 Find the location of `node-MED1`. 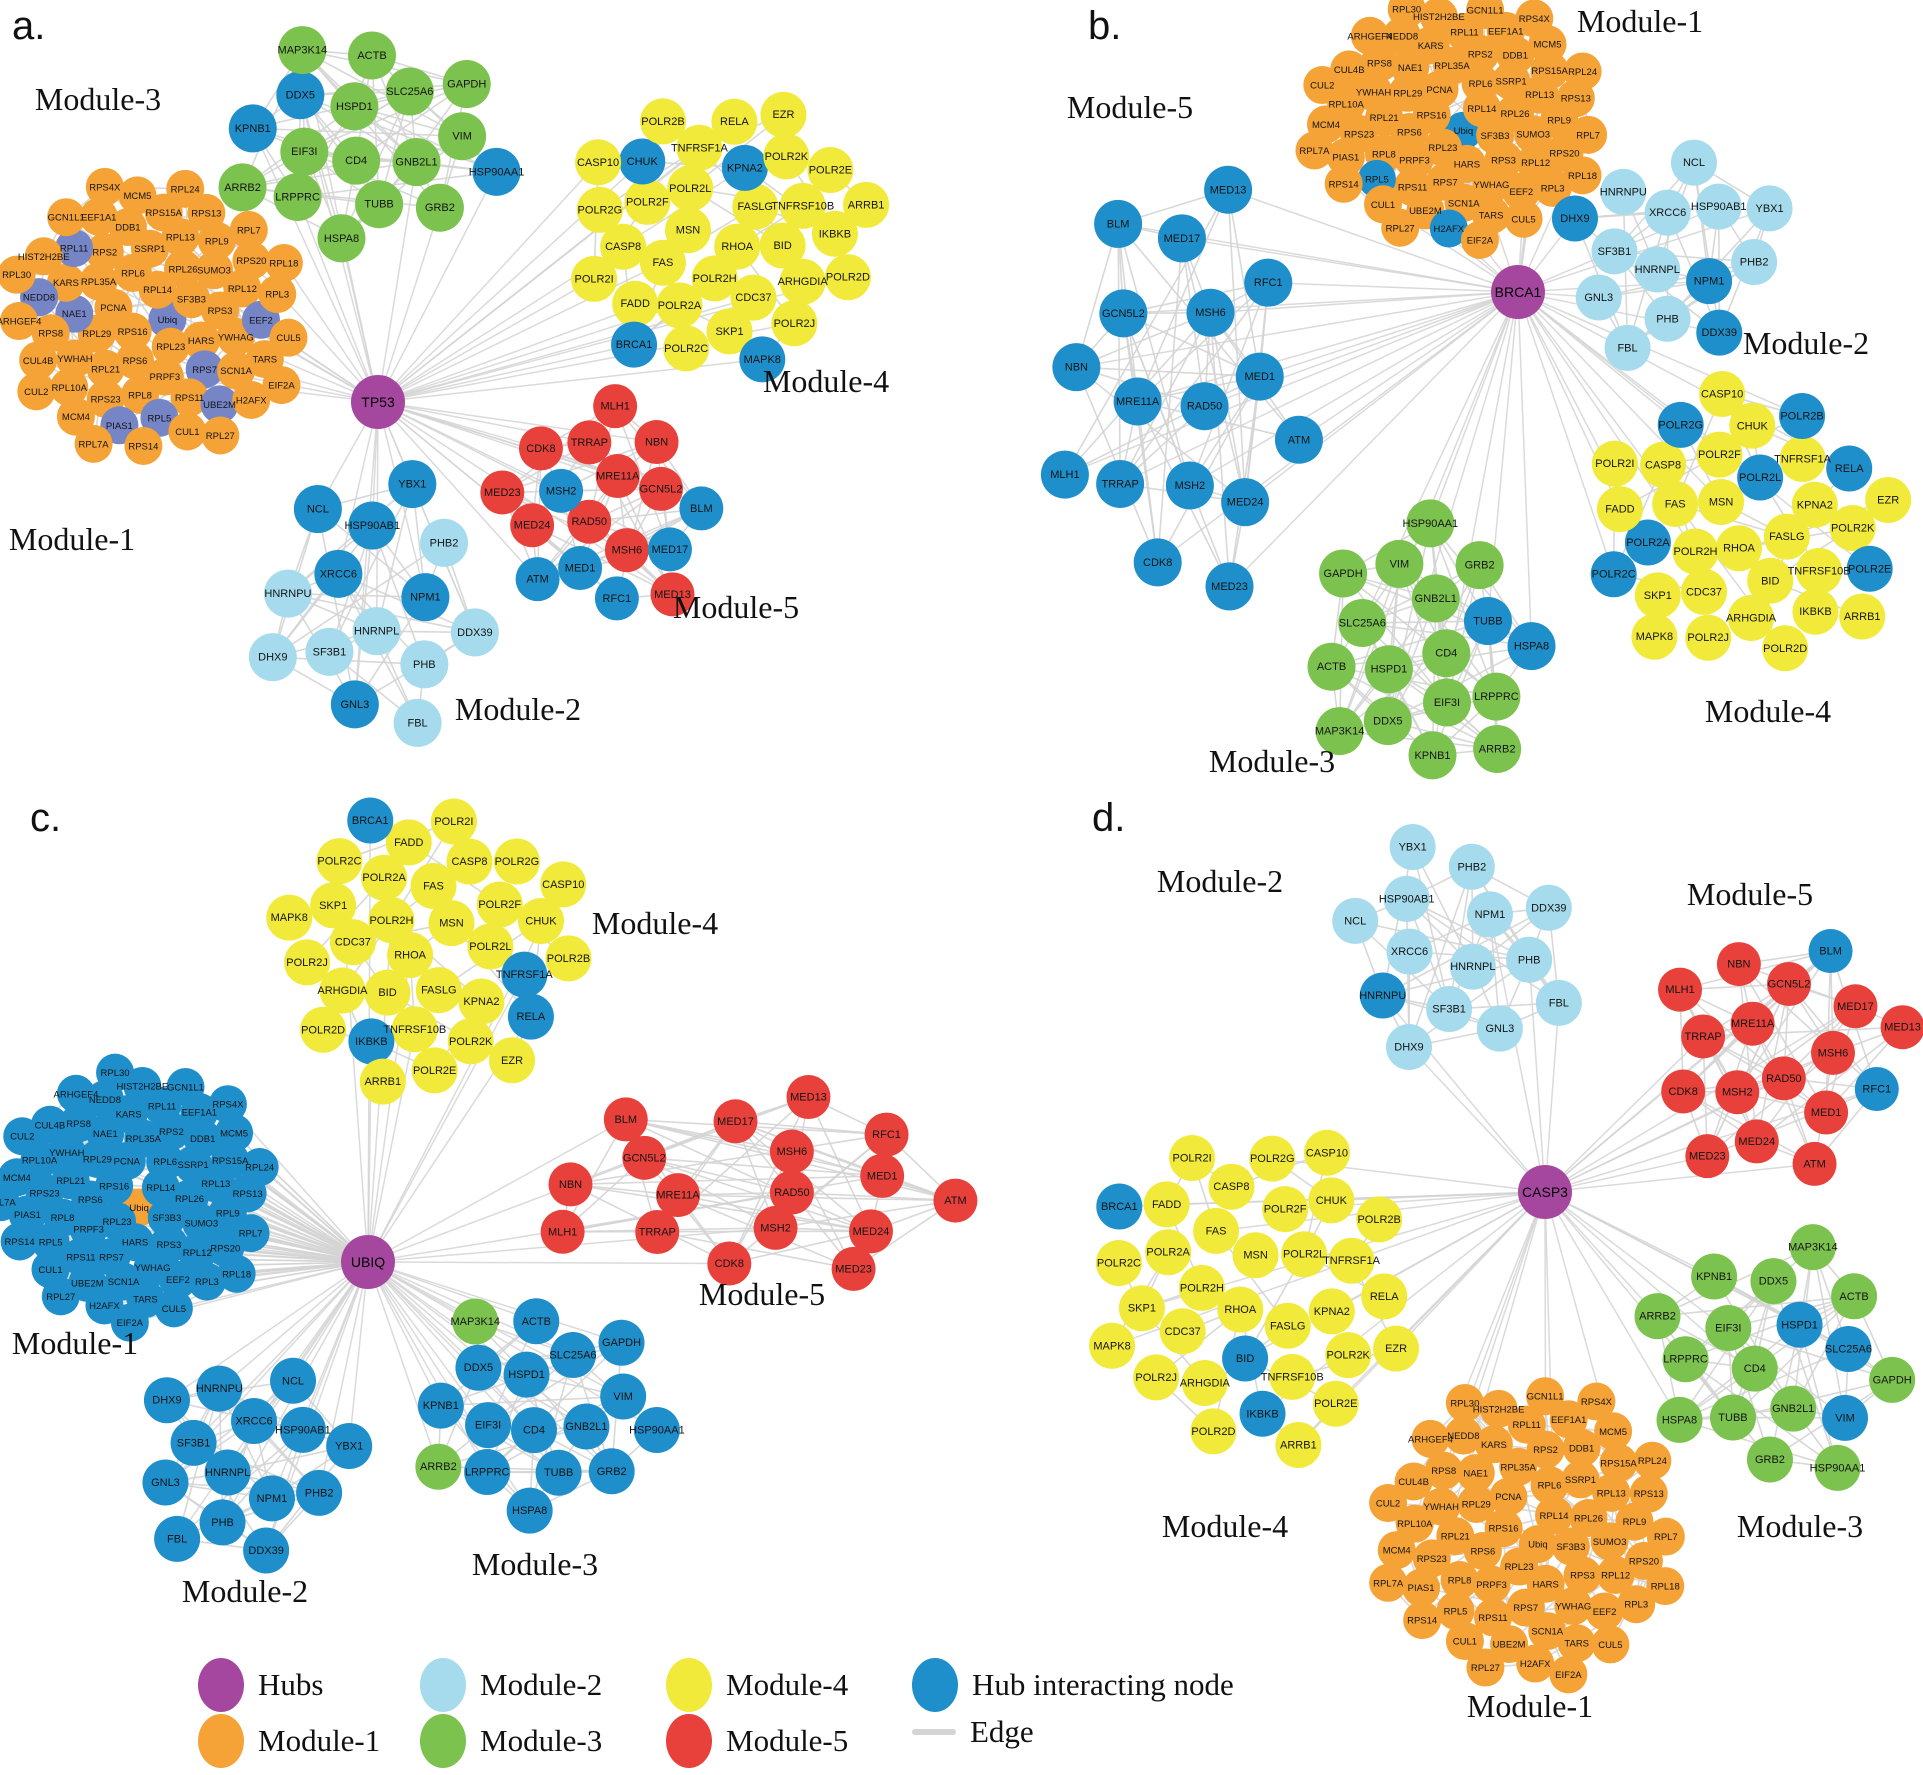

node-MED1 is located at coordinates (580, 568).